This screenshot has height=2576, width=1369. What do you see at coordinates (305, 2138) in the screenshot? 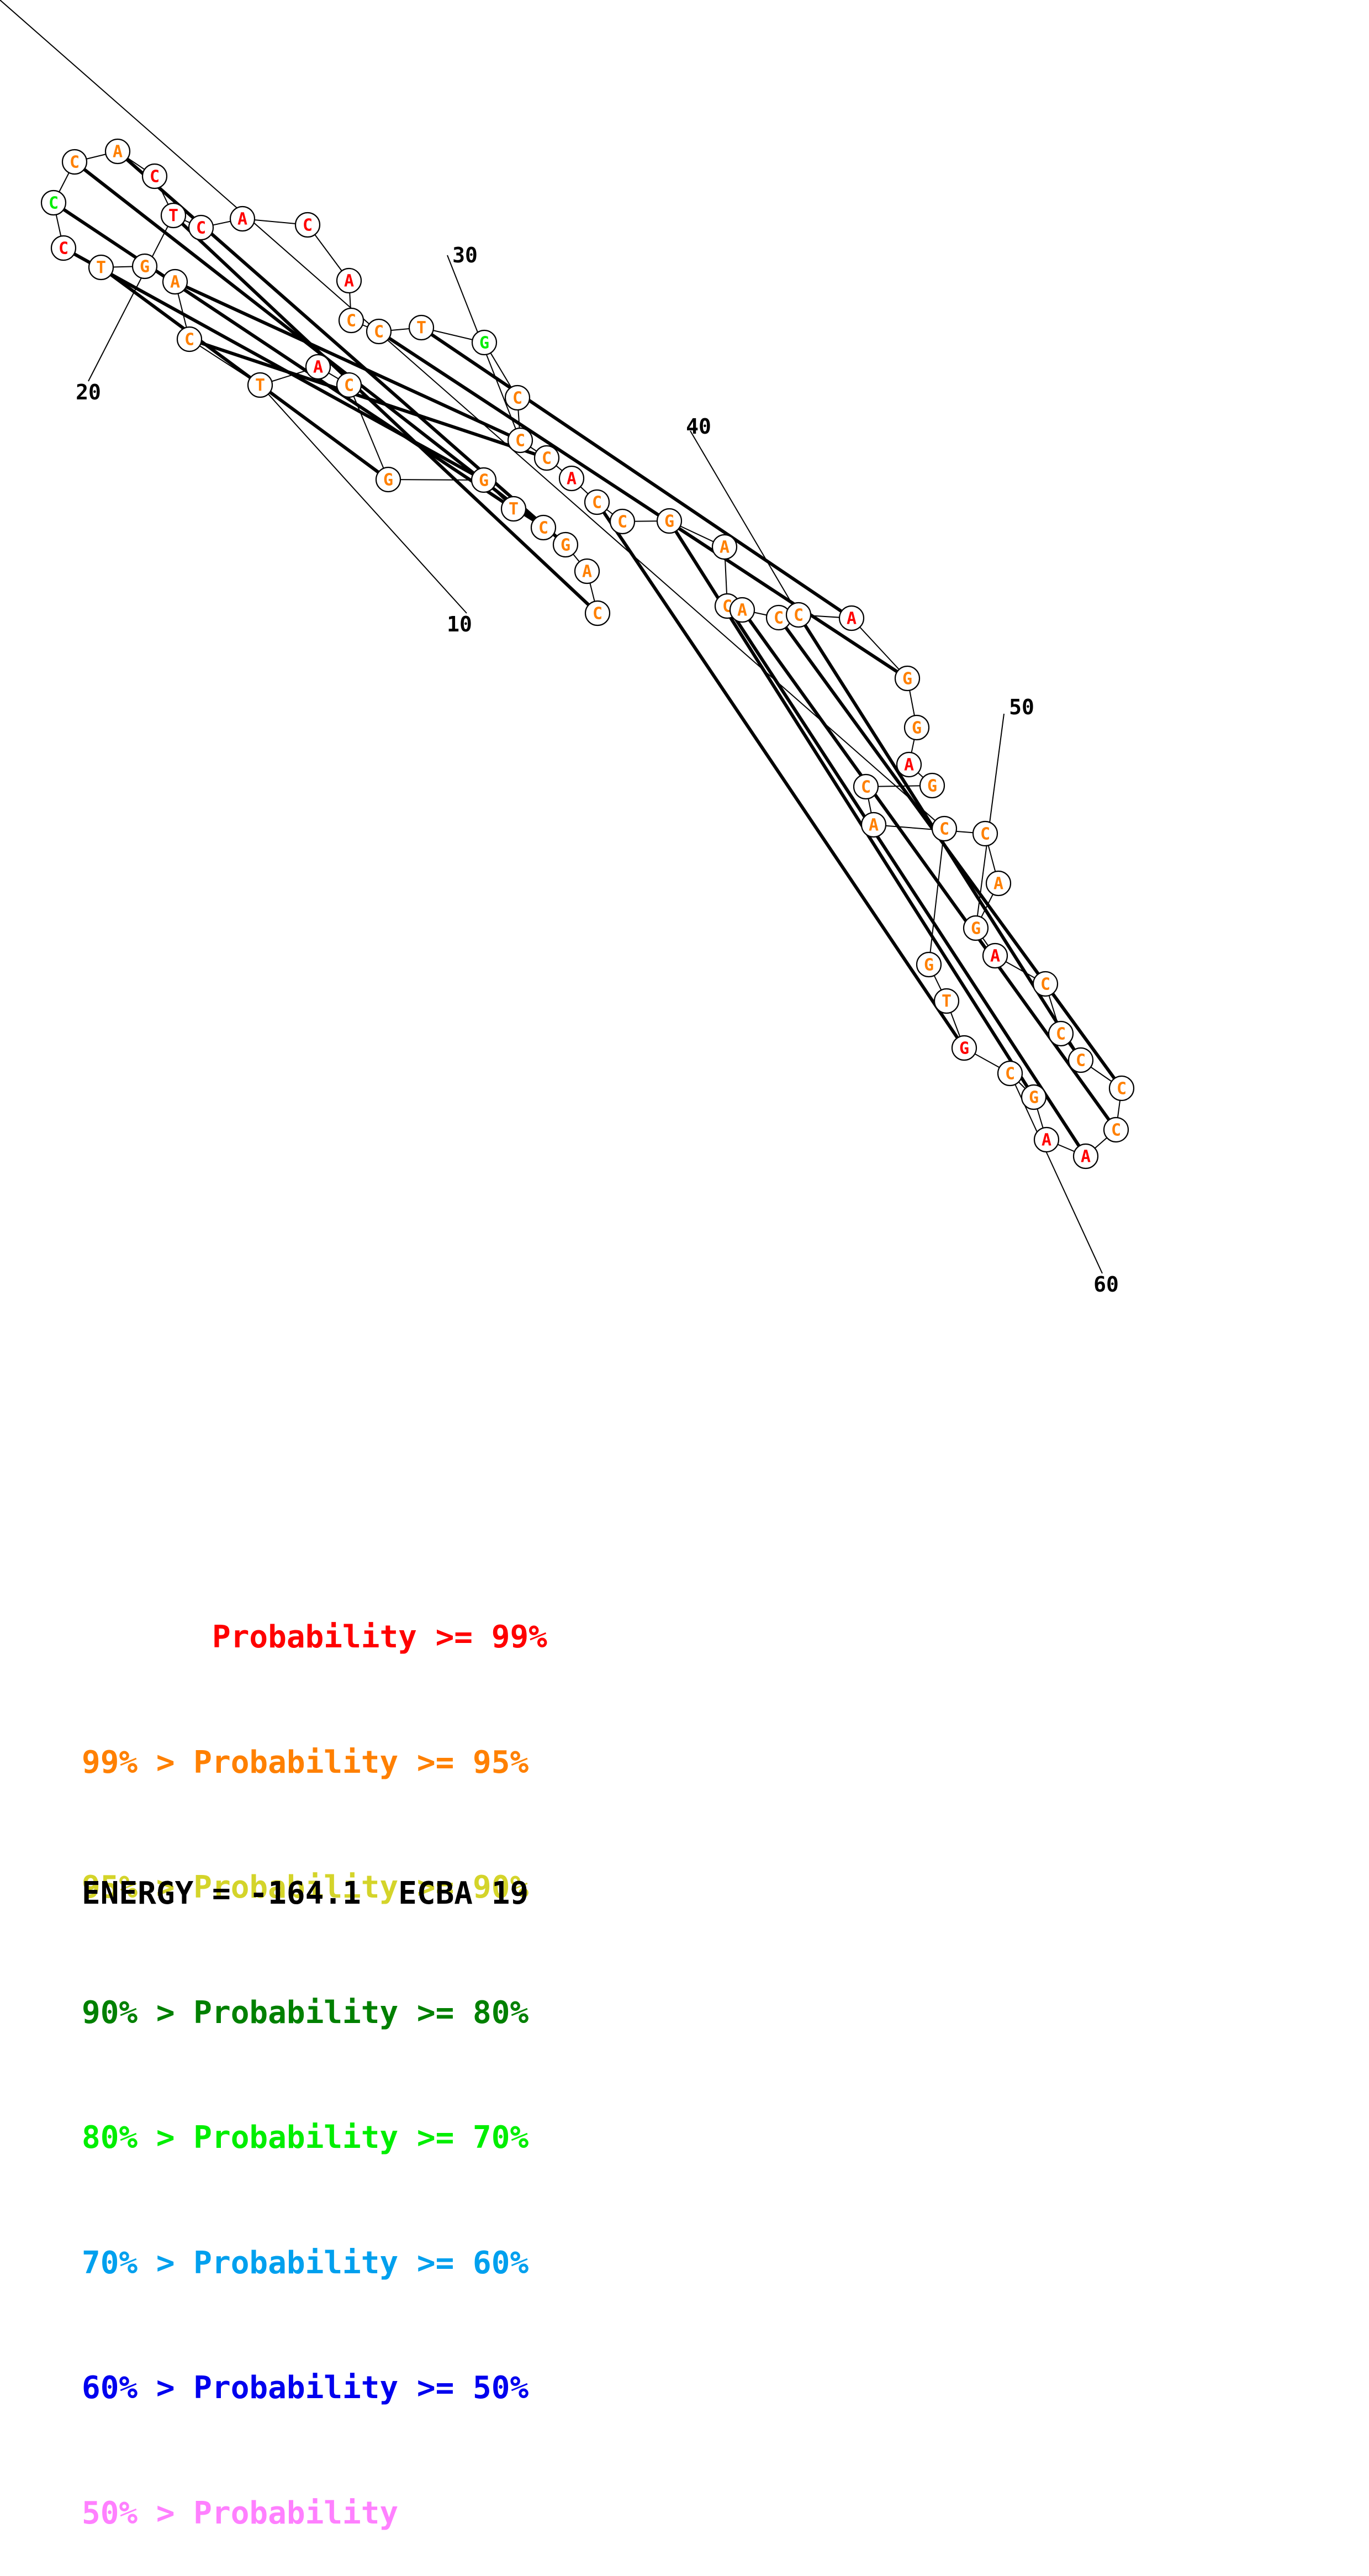
I see `legend-row-70: 80% > Probability >= 70%` at bounding box center [305, 2138].